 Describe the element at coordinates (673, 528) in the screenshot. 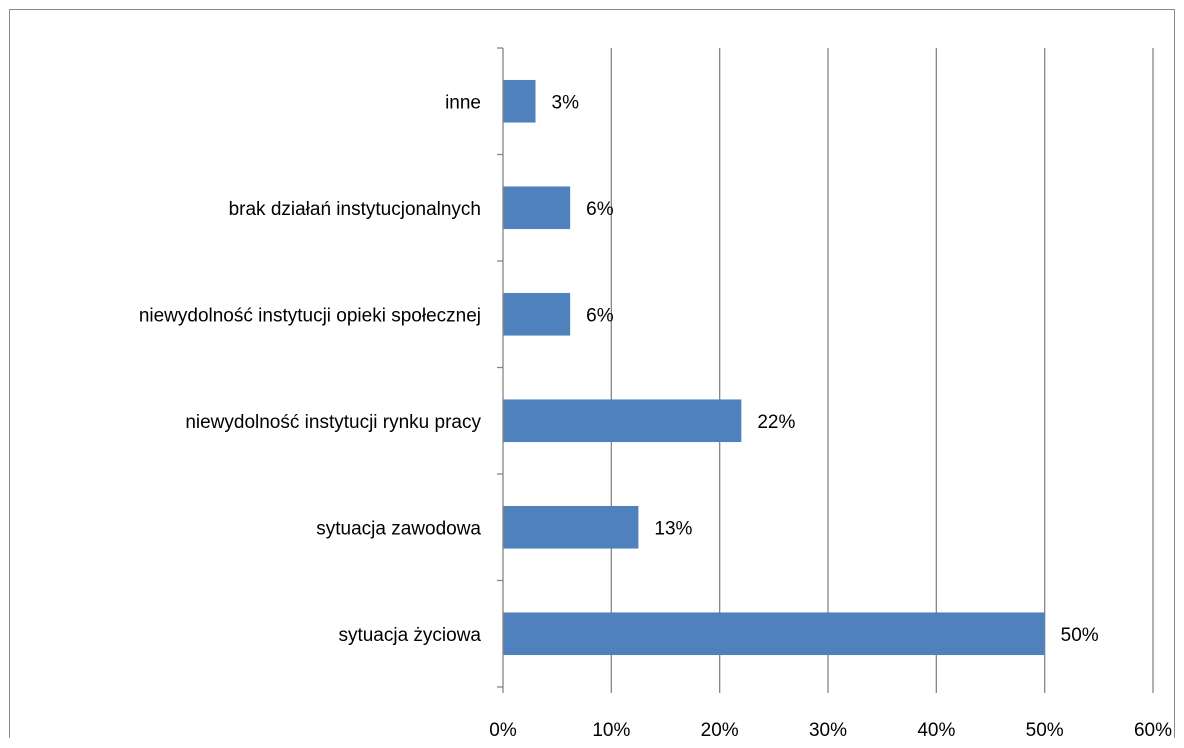

I see `data-label: 13%` at that location.